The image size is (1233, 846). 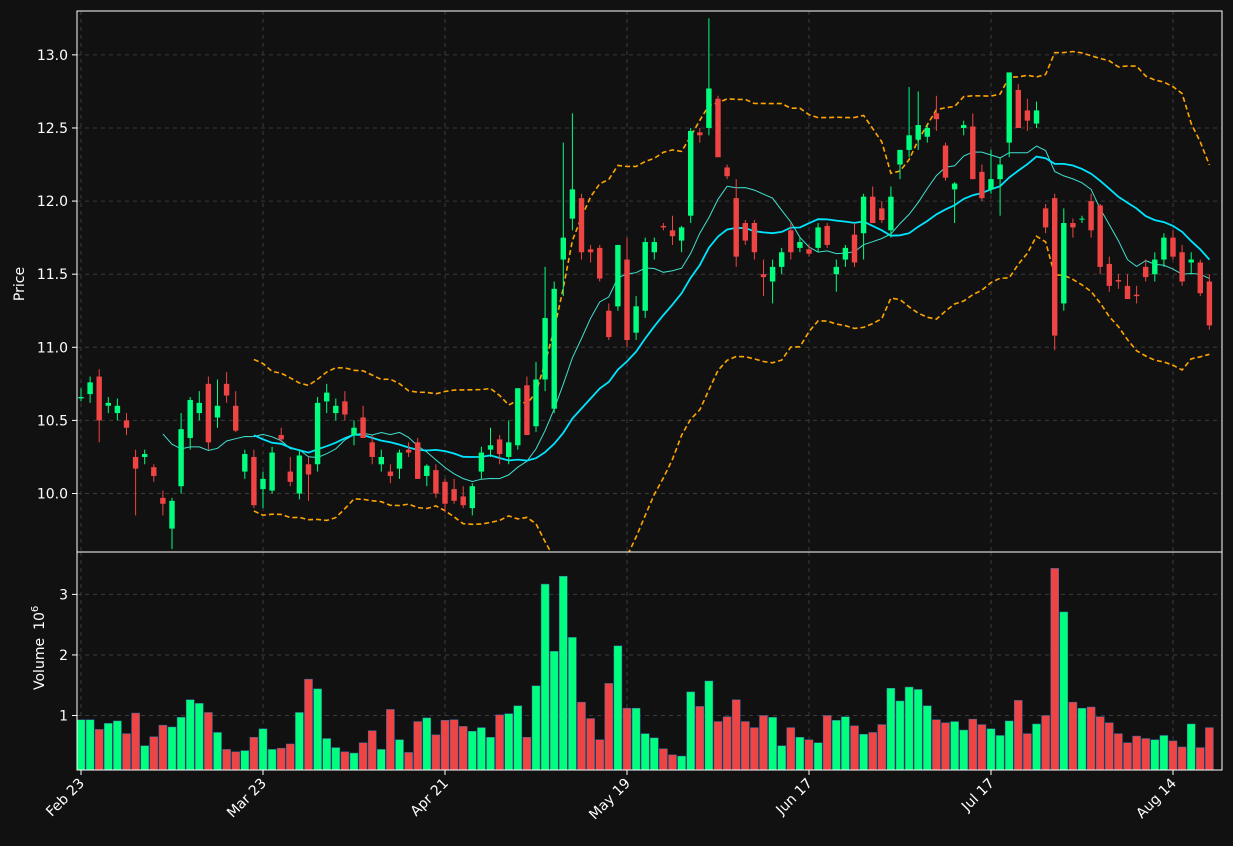 I want to click on price-tick-label: 10.0, so click(x=52, y=495).